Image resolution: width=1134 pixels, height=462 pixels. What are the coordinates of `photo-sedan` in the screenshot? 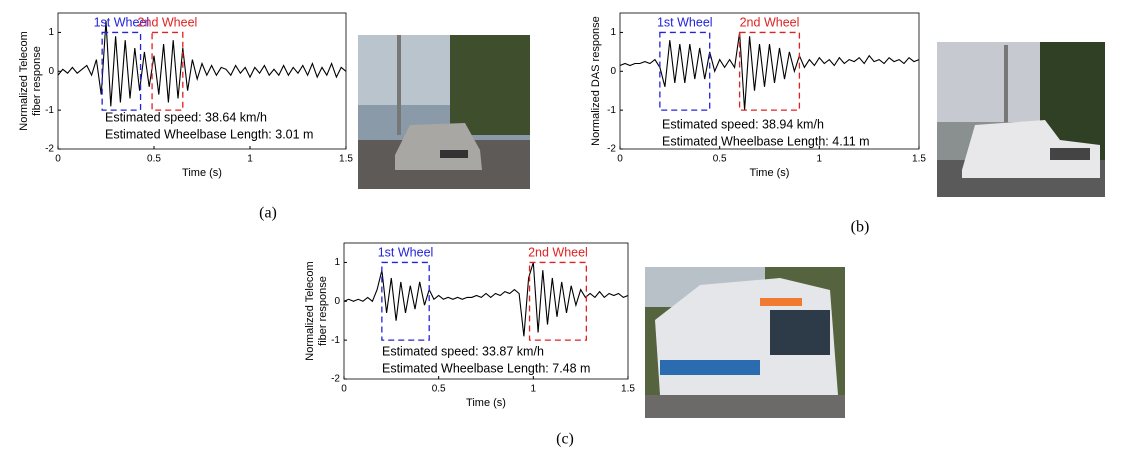 It's located at (444, 112).